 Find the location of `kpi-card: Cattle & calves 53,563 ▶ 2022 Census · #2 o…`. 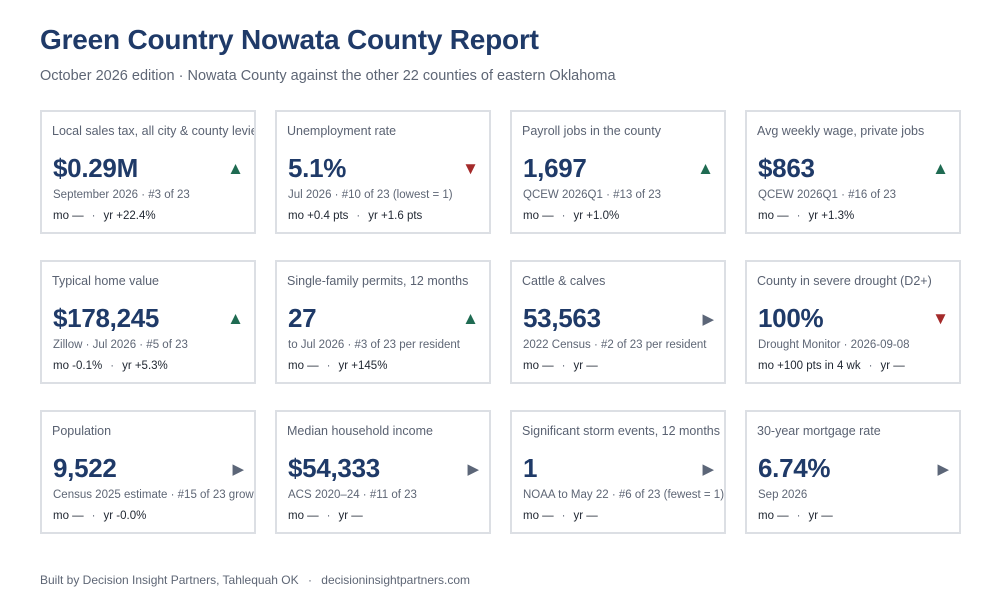

kpi-card: Cattle & calves 53,563 ▶ 2022 Census · #2 o… is located at coordinates (618, 322).